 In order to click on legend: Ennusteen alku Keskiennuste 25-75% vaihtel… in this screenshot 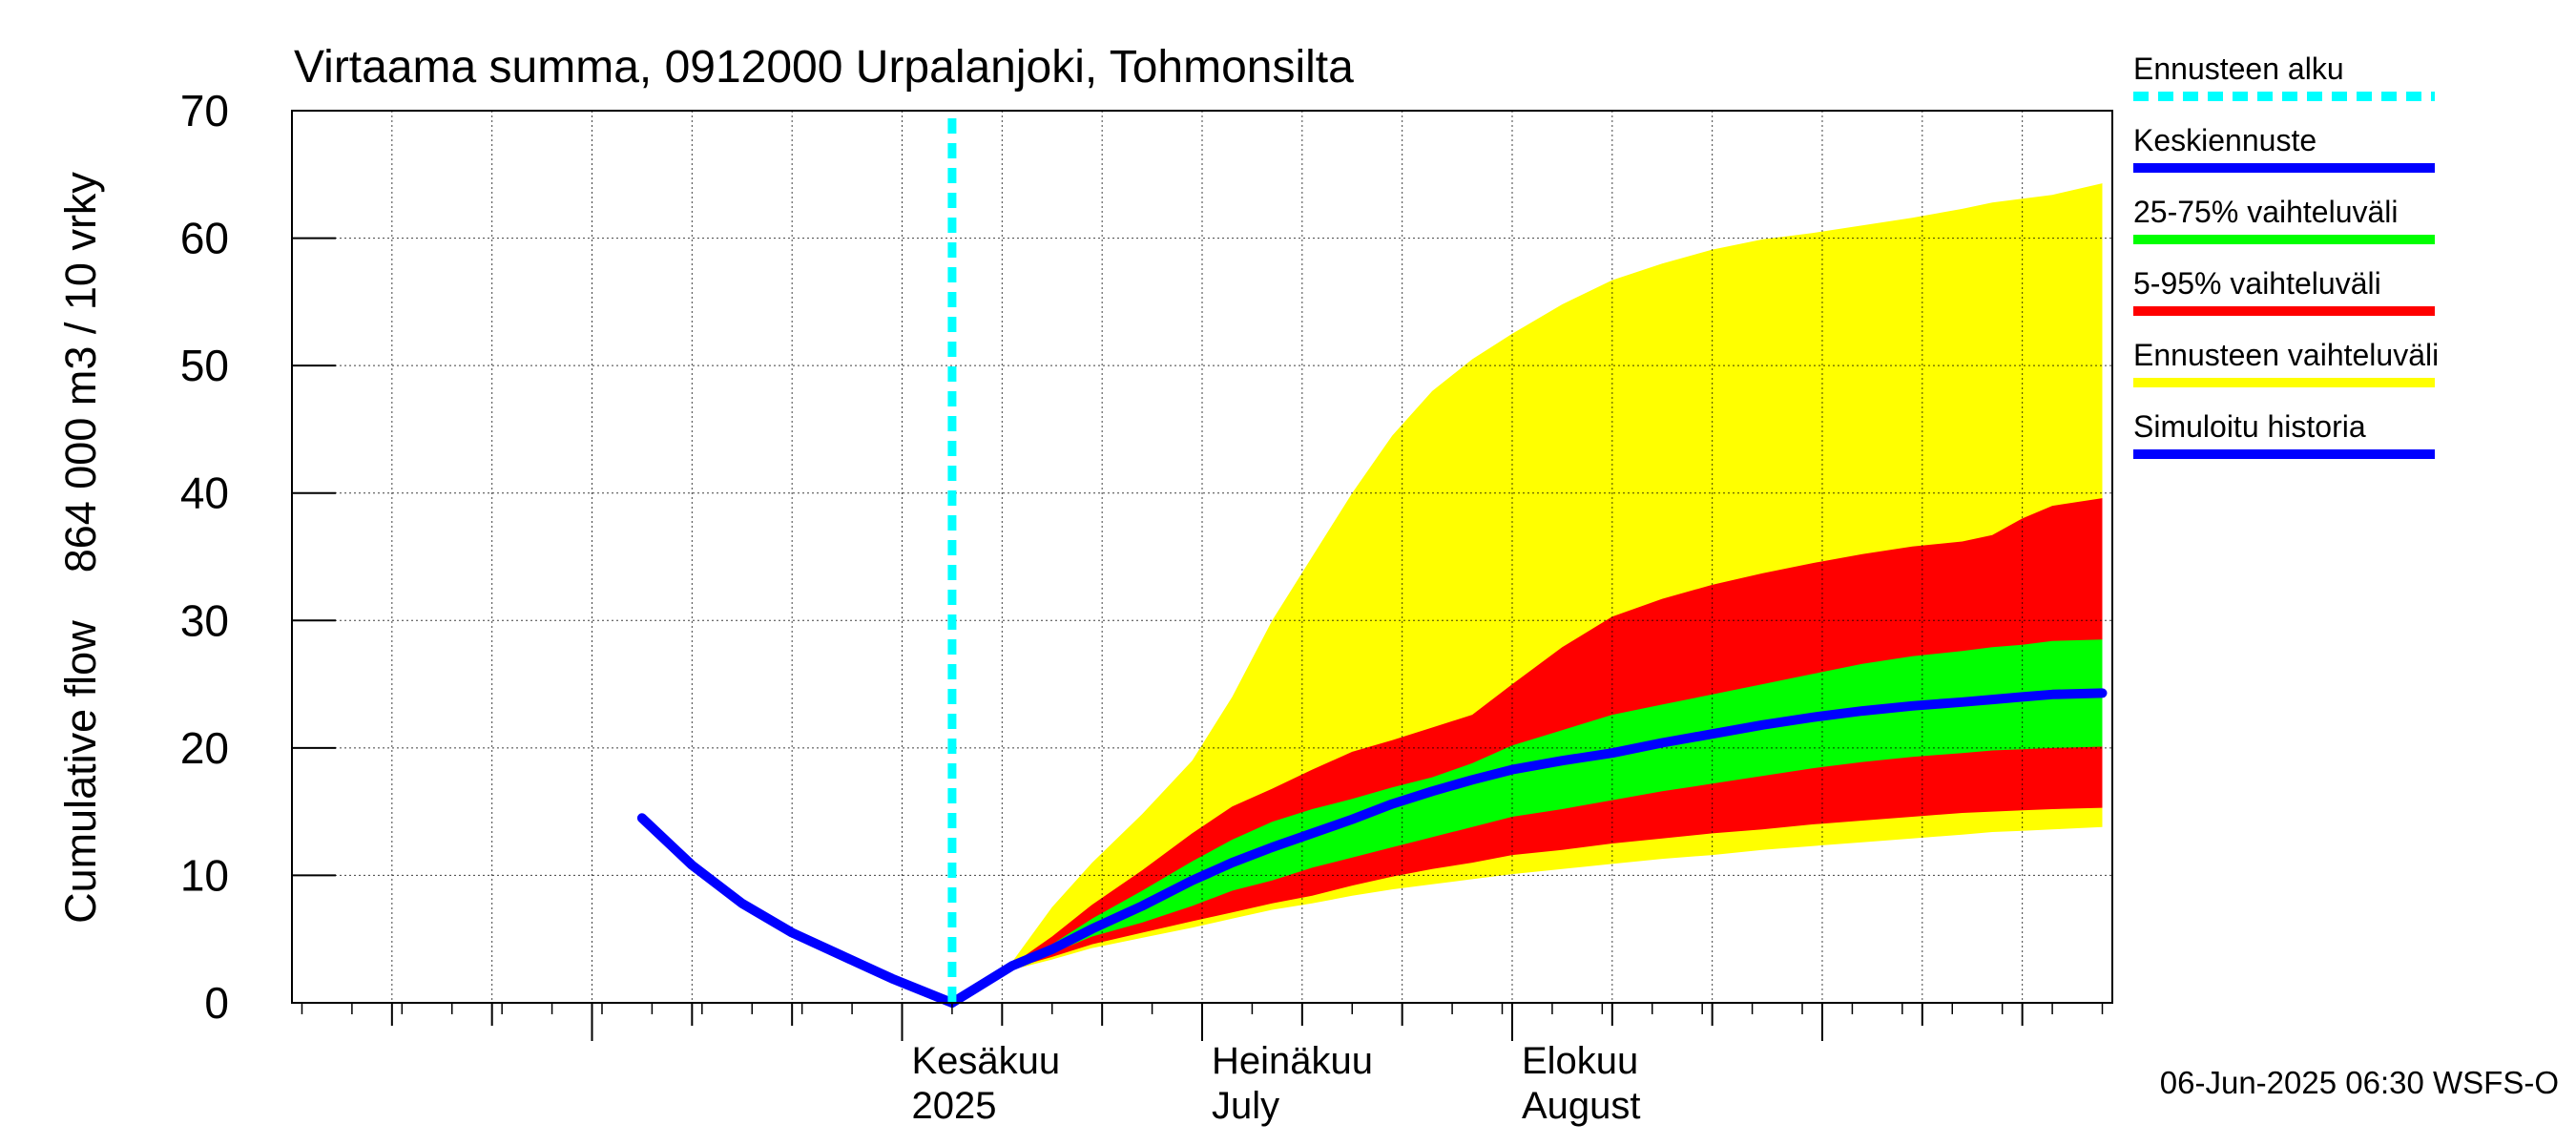, I will do `click(2286, 256)`.